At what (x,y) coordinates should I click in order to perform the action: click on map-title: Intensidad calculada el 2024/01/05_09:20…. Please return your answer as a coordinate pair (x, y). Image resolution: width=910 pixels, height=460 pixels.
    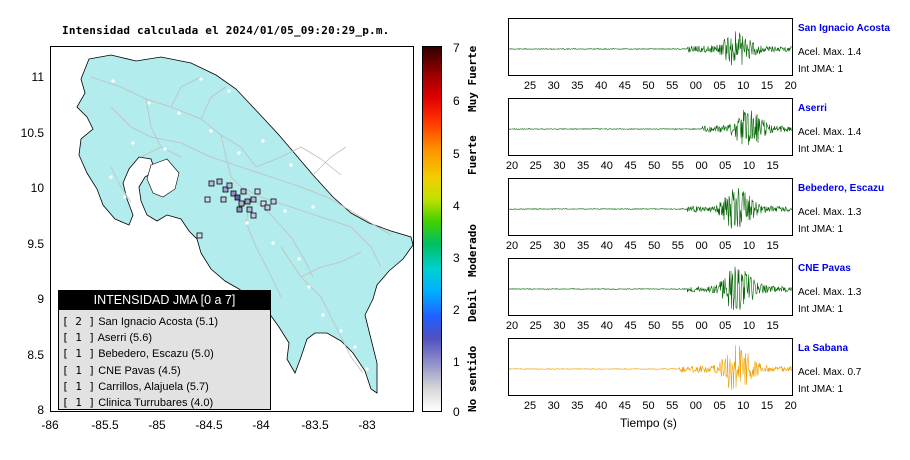
    Looking at the image, I should click on (226, 30).